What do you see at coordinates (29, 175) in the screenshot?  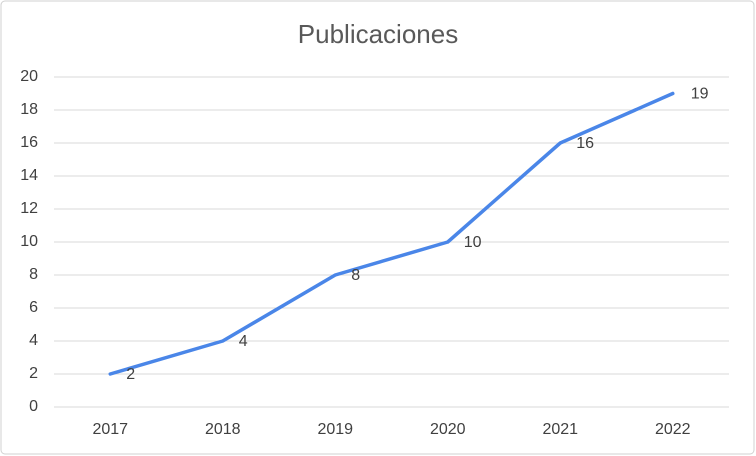 I see `y-tick-label: 14` at bounding box center [29, 175].